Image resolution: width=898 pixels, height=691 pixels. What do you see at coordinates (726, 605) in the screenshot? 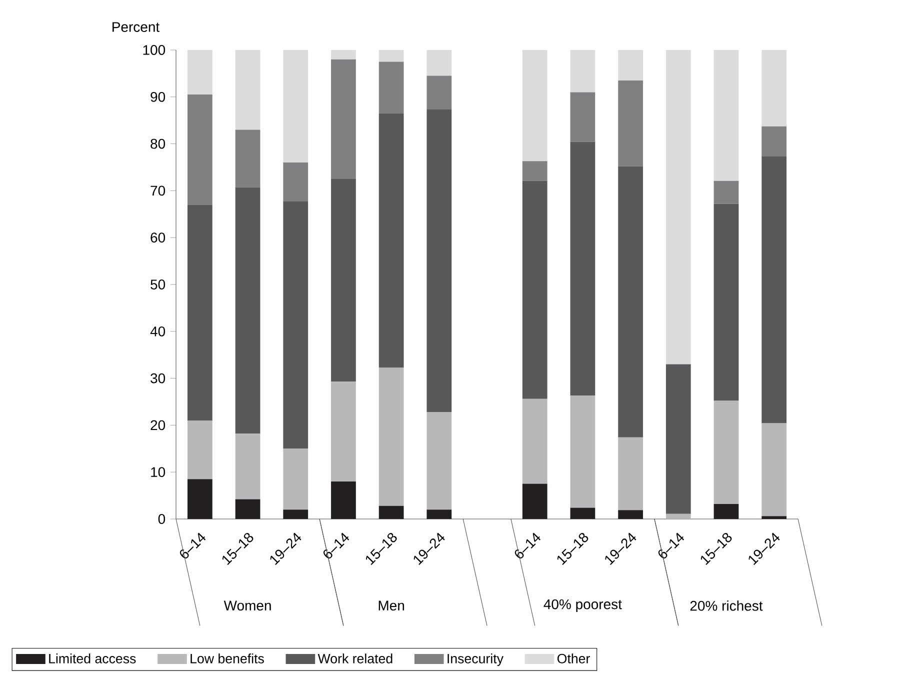
I see `text: 20% richest` at bounding box center [726, 605].